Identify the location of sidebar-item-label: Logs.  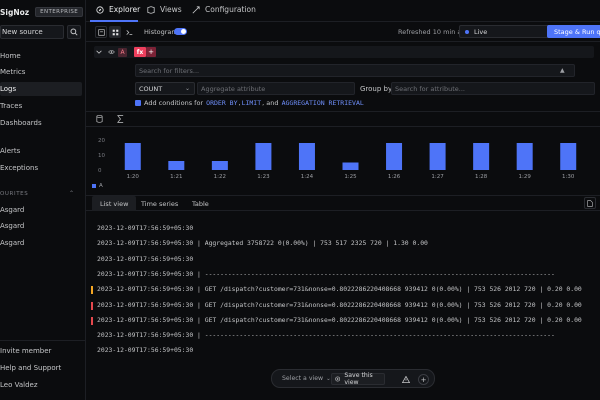
(8, 89).